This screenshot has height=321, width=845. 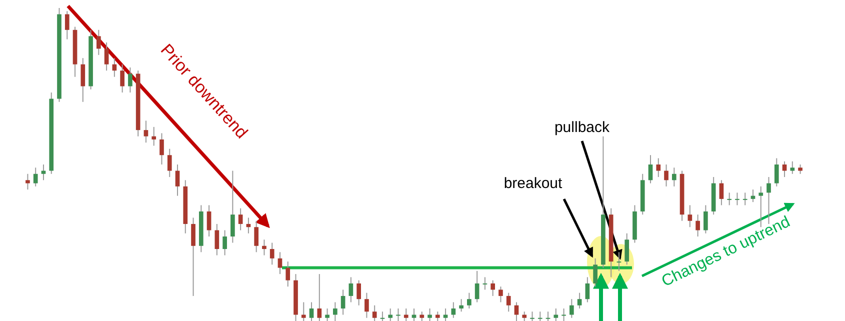 What do you see at coordinates (534, 183) in the screenshot?
I see `annotation: breakout` at bounding box center [534, 183].